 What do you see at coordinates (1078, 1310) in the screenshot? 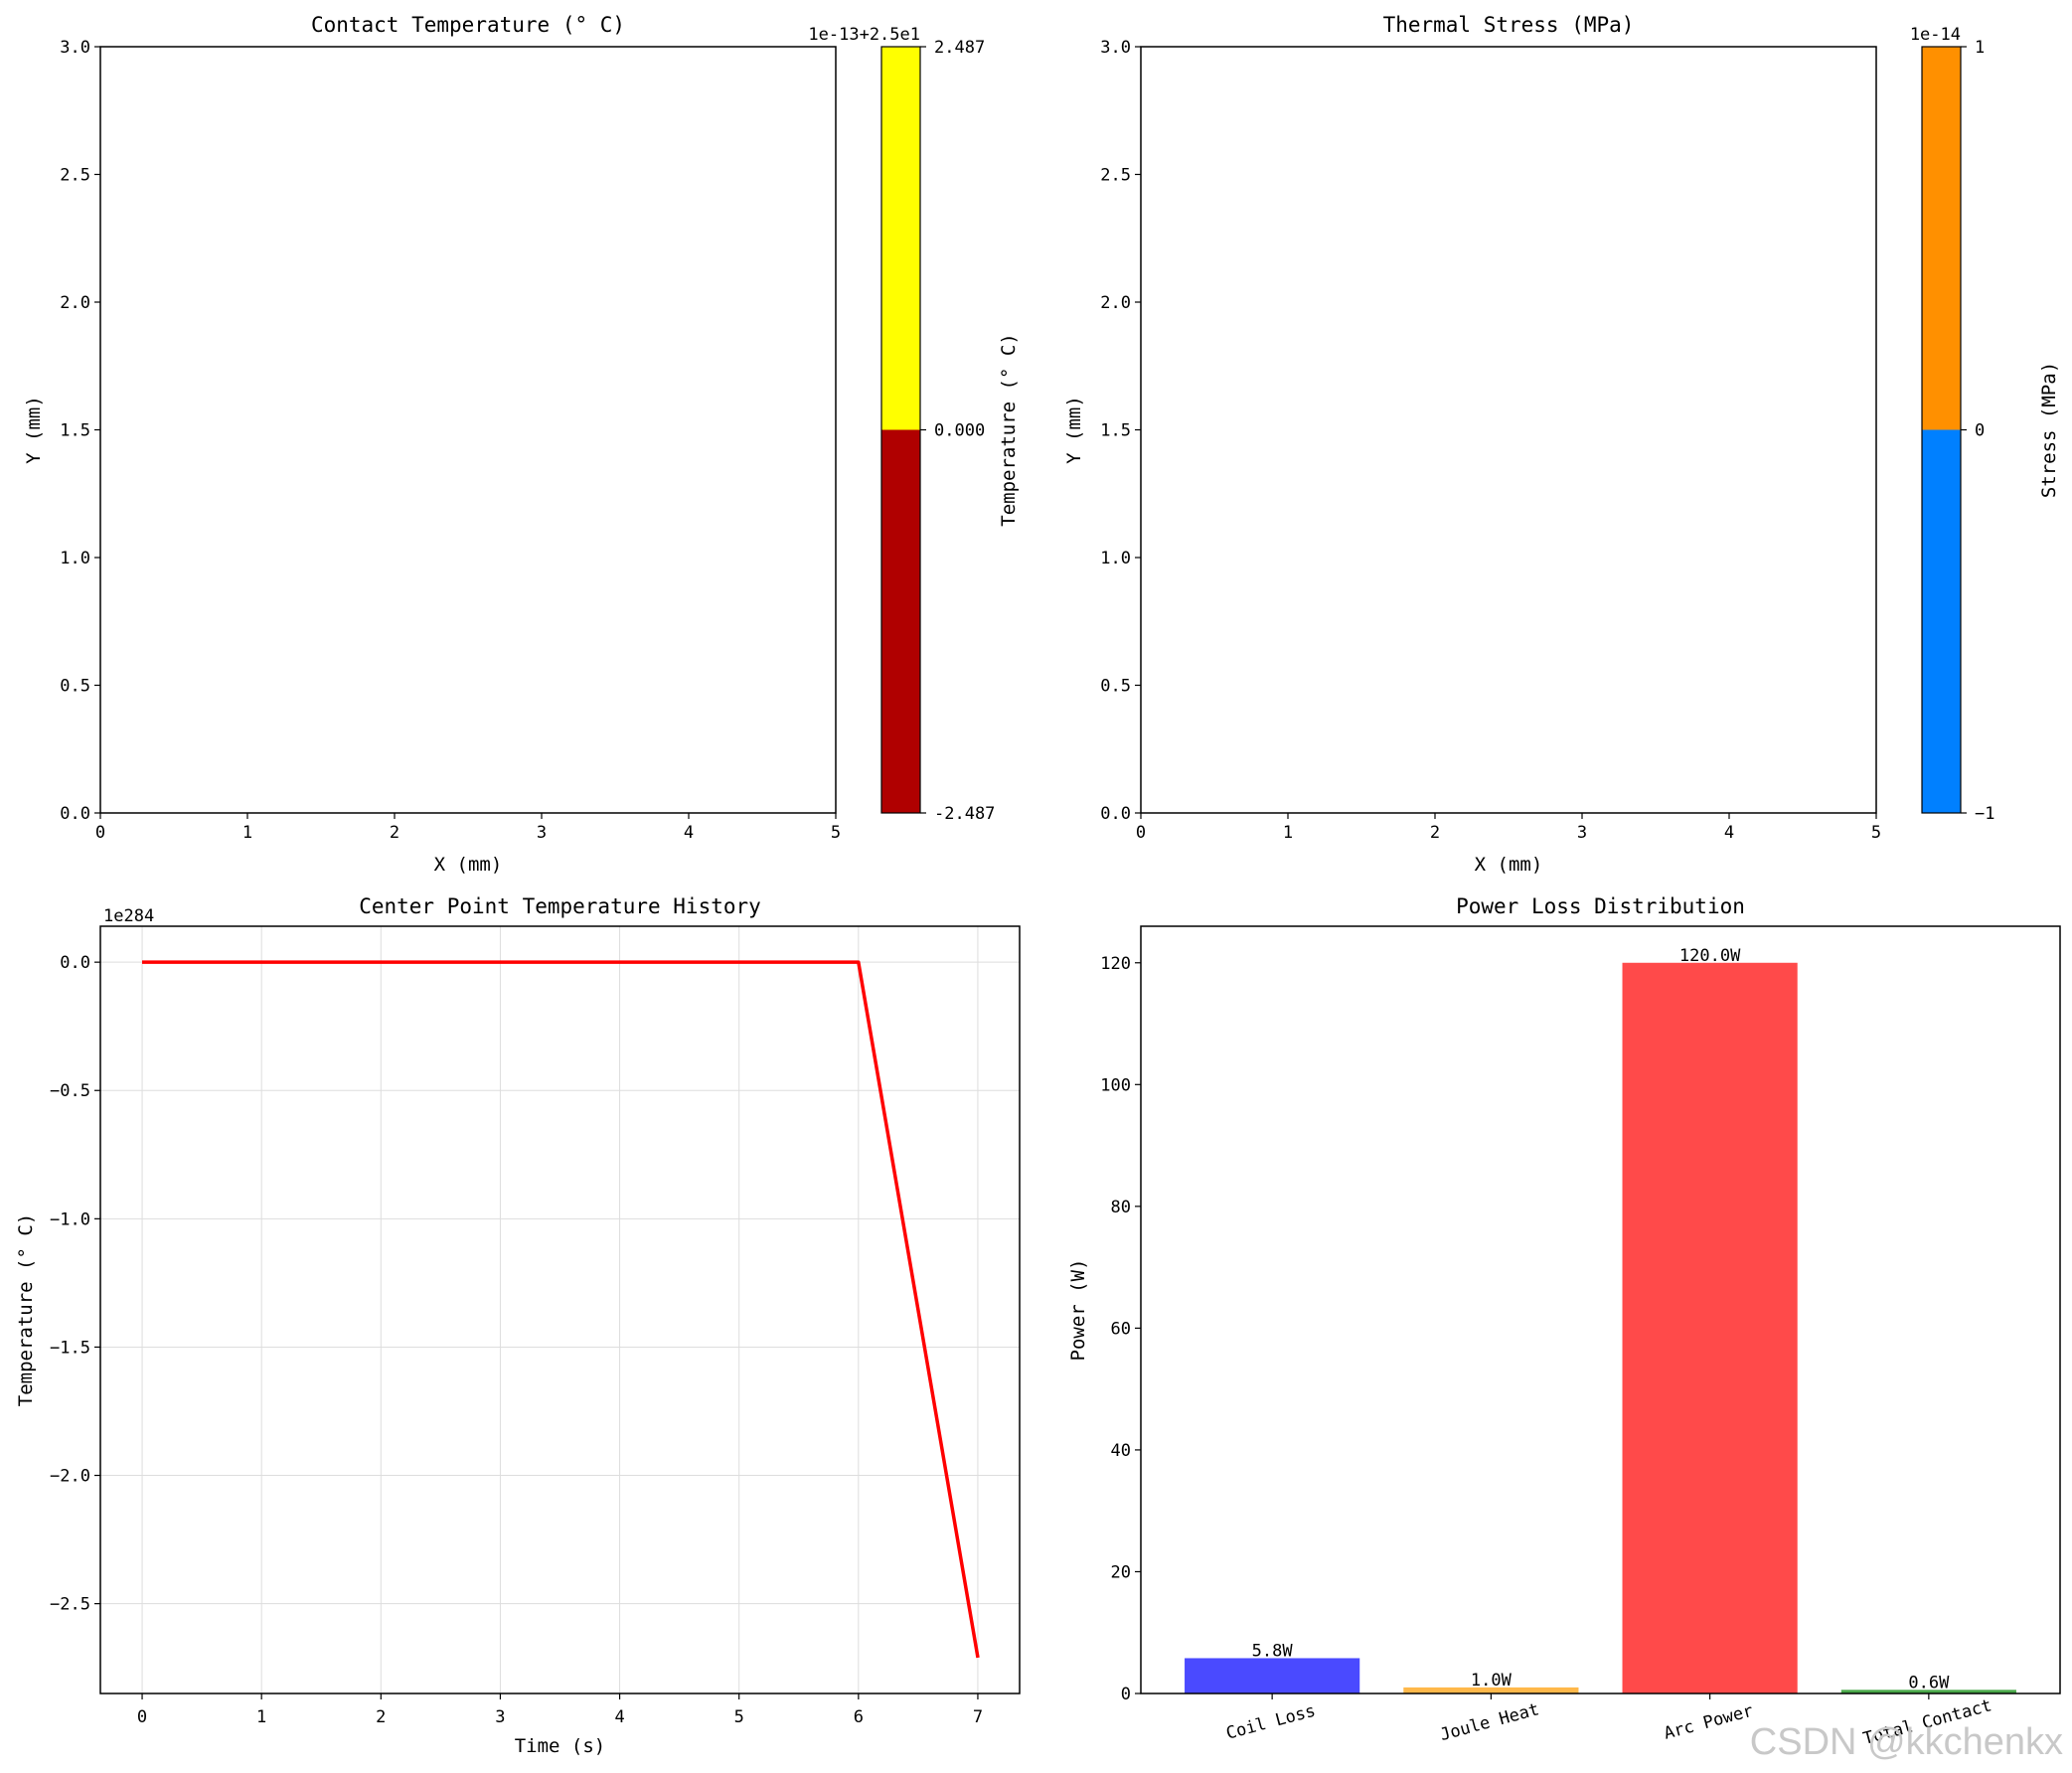
I see `y-axis-label: Power (W)` at bounding box center [1078, 1310].